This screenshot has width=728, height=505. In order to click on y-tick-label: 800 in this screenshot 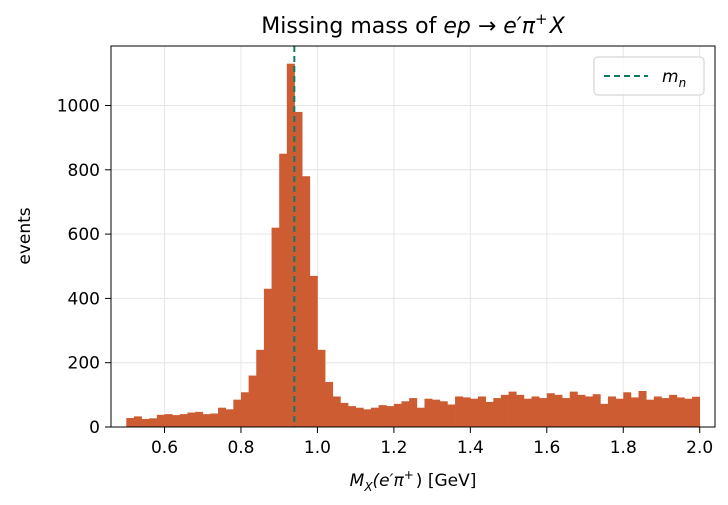, I will do `click(84, 171)`.